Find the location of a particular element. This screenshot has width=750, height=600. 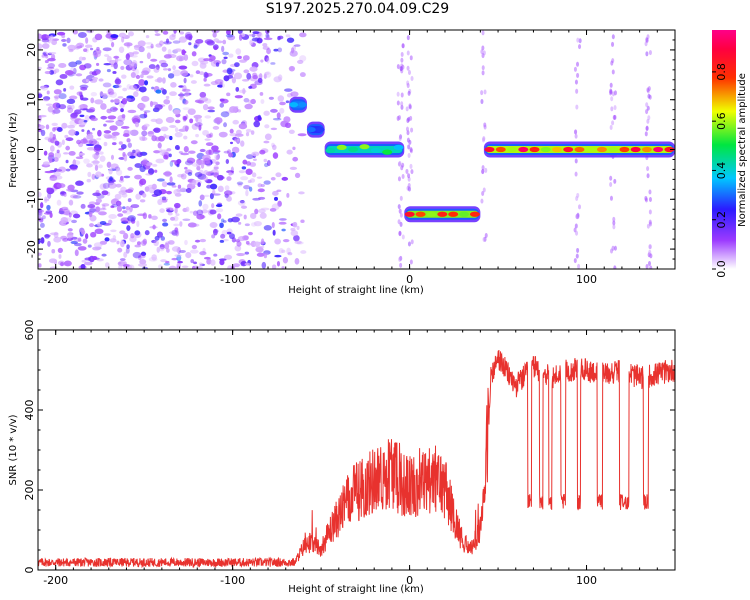

x-tick-label: -100 is located at coordinates (232, 580).